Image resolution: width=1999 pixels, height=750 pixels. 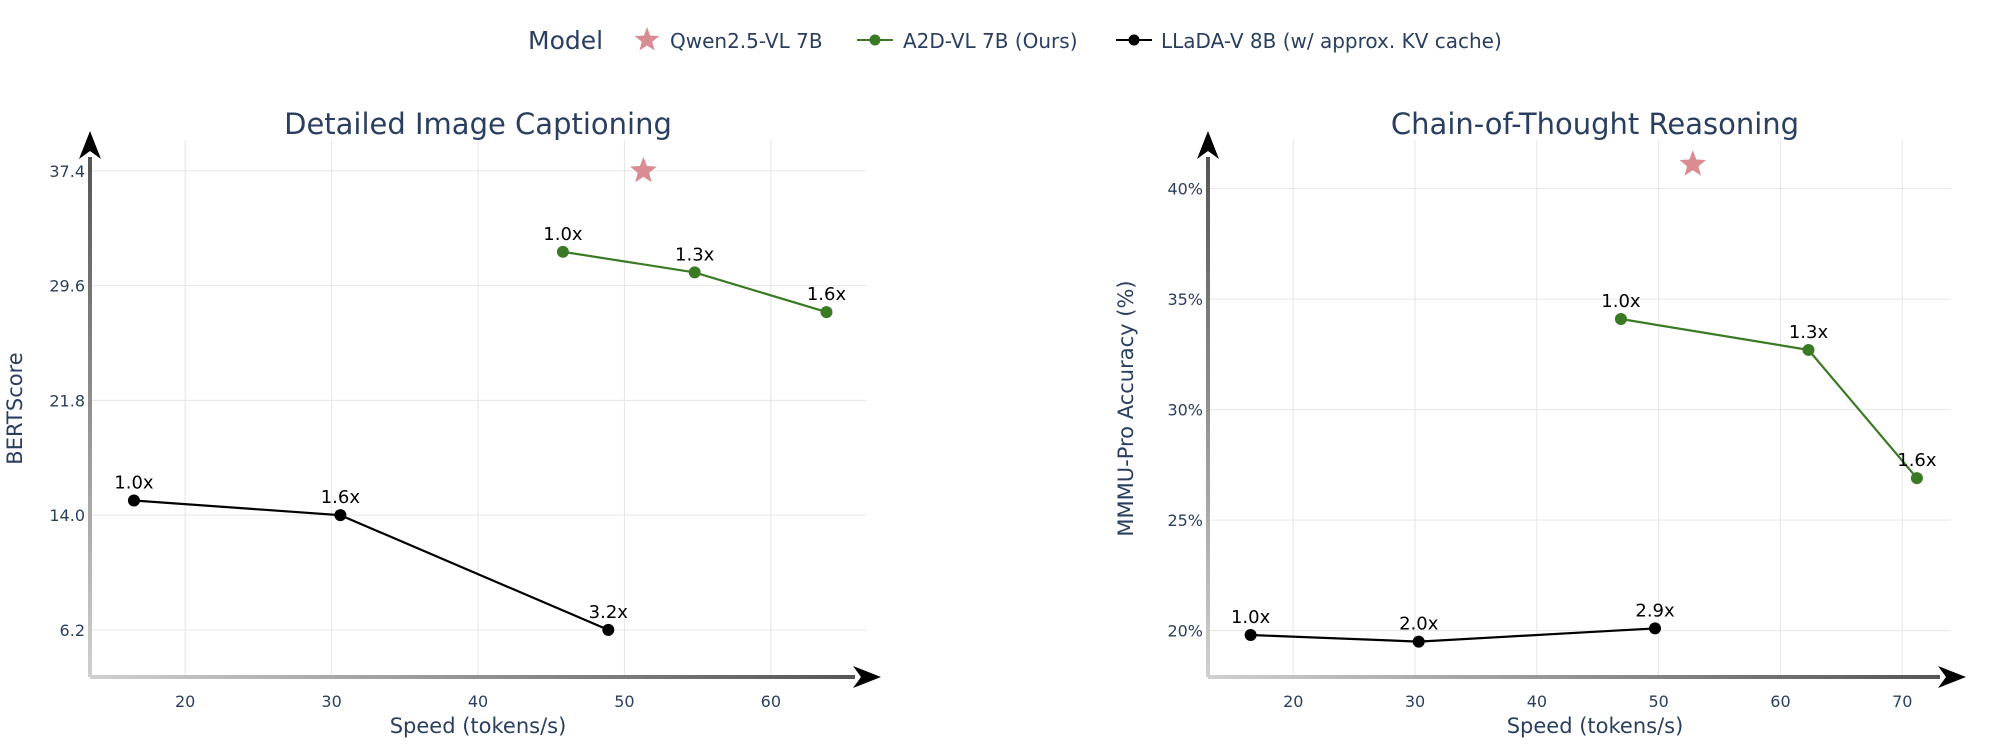 I want to click on chart-title: Detailed Image Captioning, so click(x=478, y=124).